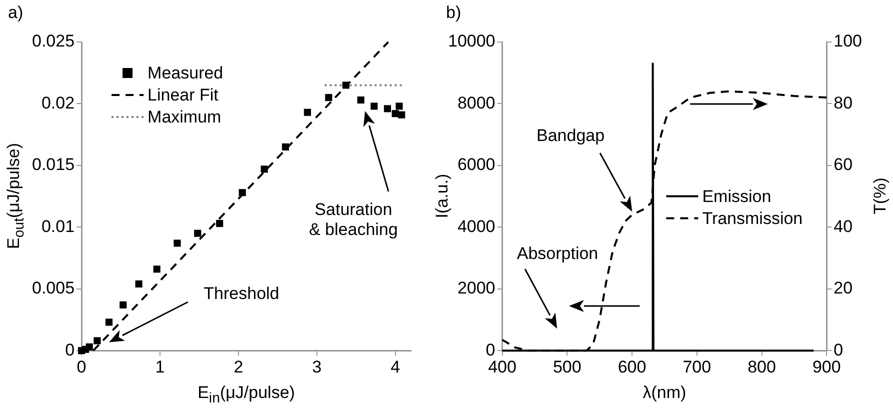  Describe the element at coordinates (58, 226) in the screenshot. I see `y-tick-label: 0.01` at that location.